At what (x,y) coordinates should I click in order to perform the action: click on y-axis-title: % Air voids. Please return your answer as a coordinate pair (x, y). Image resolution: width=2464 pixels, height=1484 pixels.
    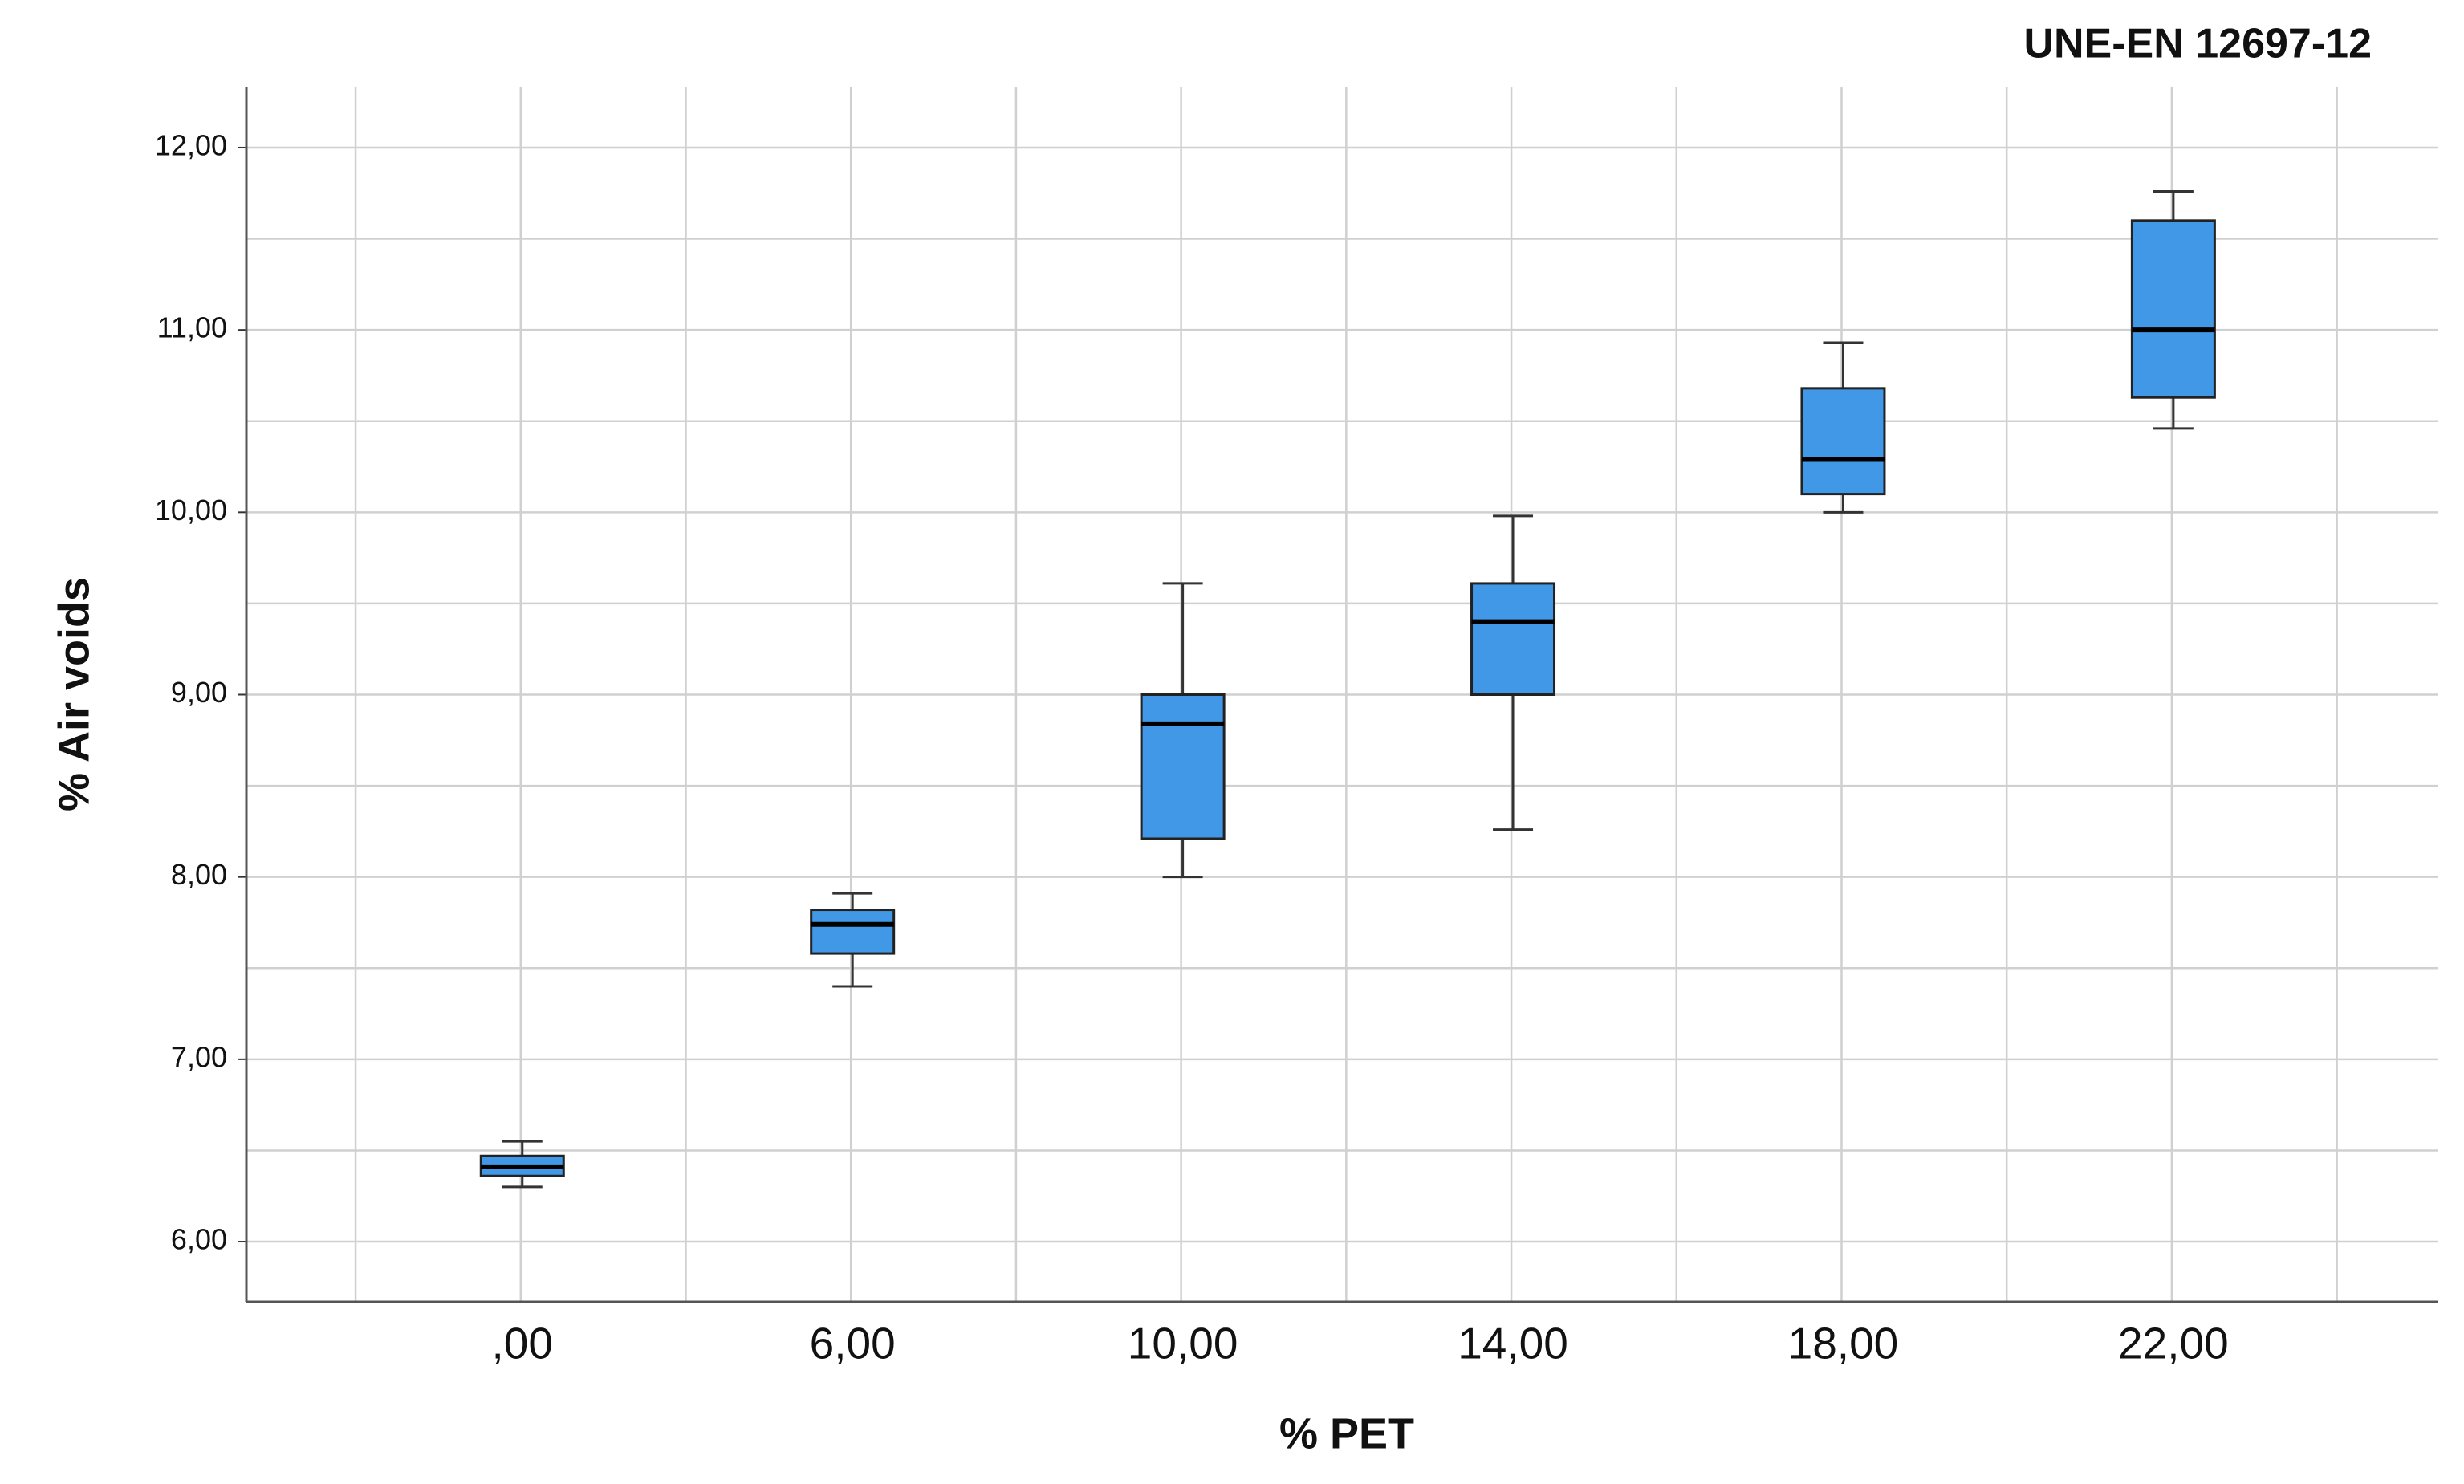
    Looking at the image, I should click on (74, 694).